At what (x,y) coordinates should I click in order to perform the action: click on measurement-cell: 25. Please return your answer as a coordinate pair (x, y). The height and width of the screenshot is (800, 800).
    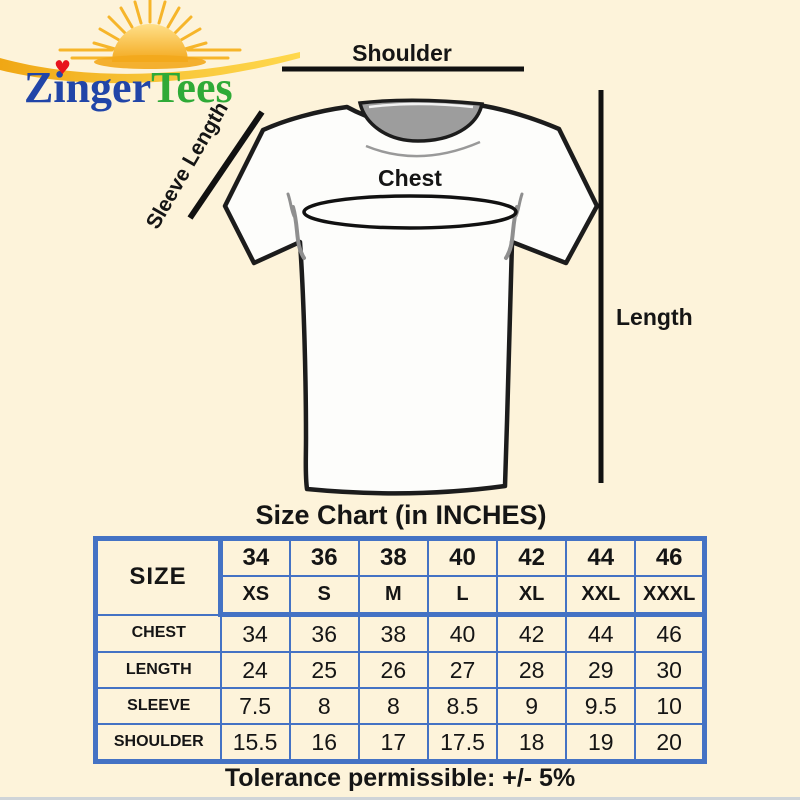
    Looking at the image, I should click on (324, 670).